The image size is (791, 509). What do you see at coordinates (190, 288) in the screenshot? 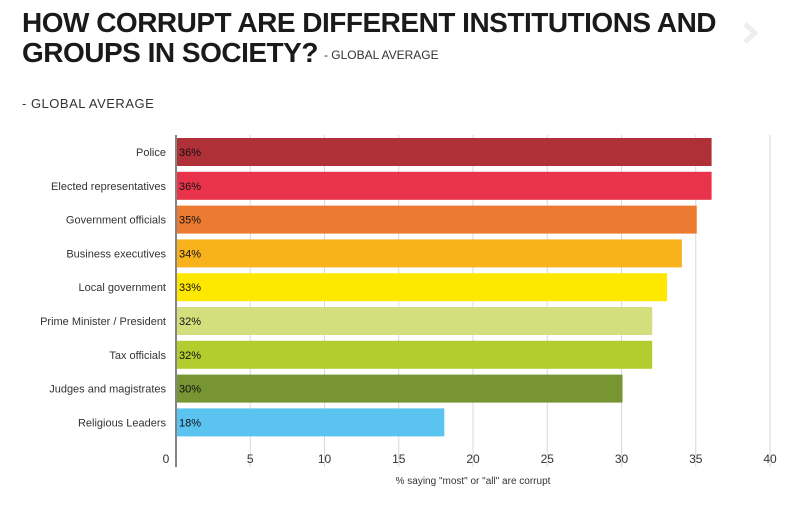
I see `bar-value-label: 33%` at bounding box center [190, 288].